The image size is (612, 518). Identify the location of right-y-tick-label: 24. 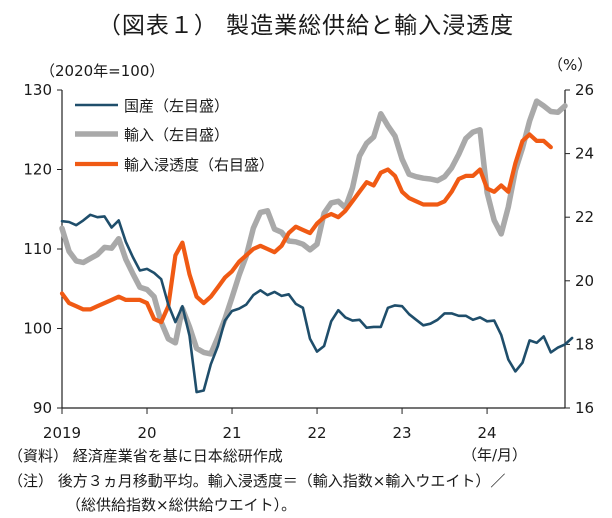
(584, 154).